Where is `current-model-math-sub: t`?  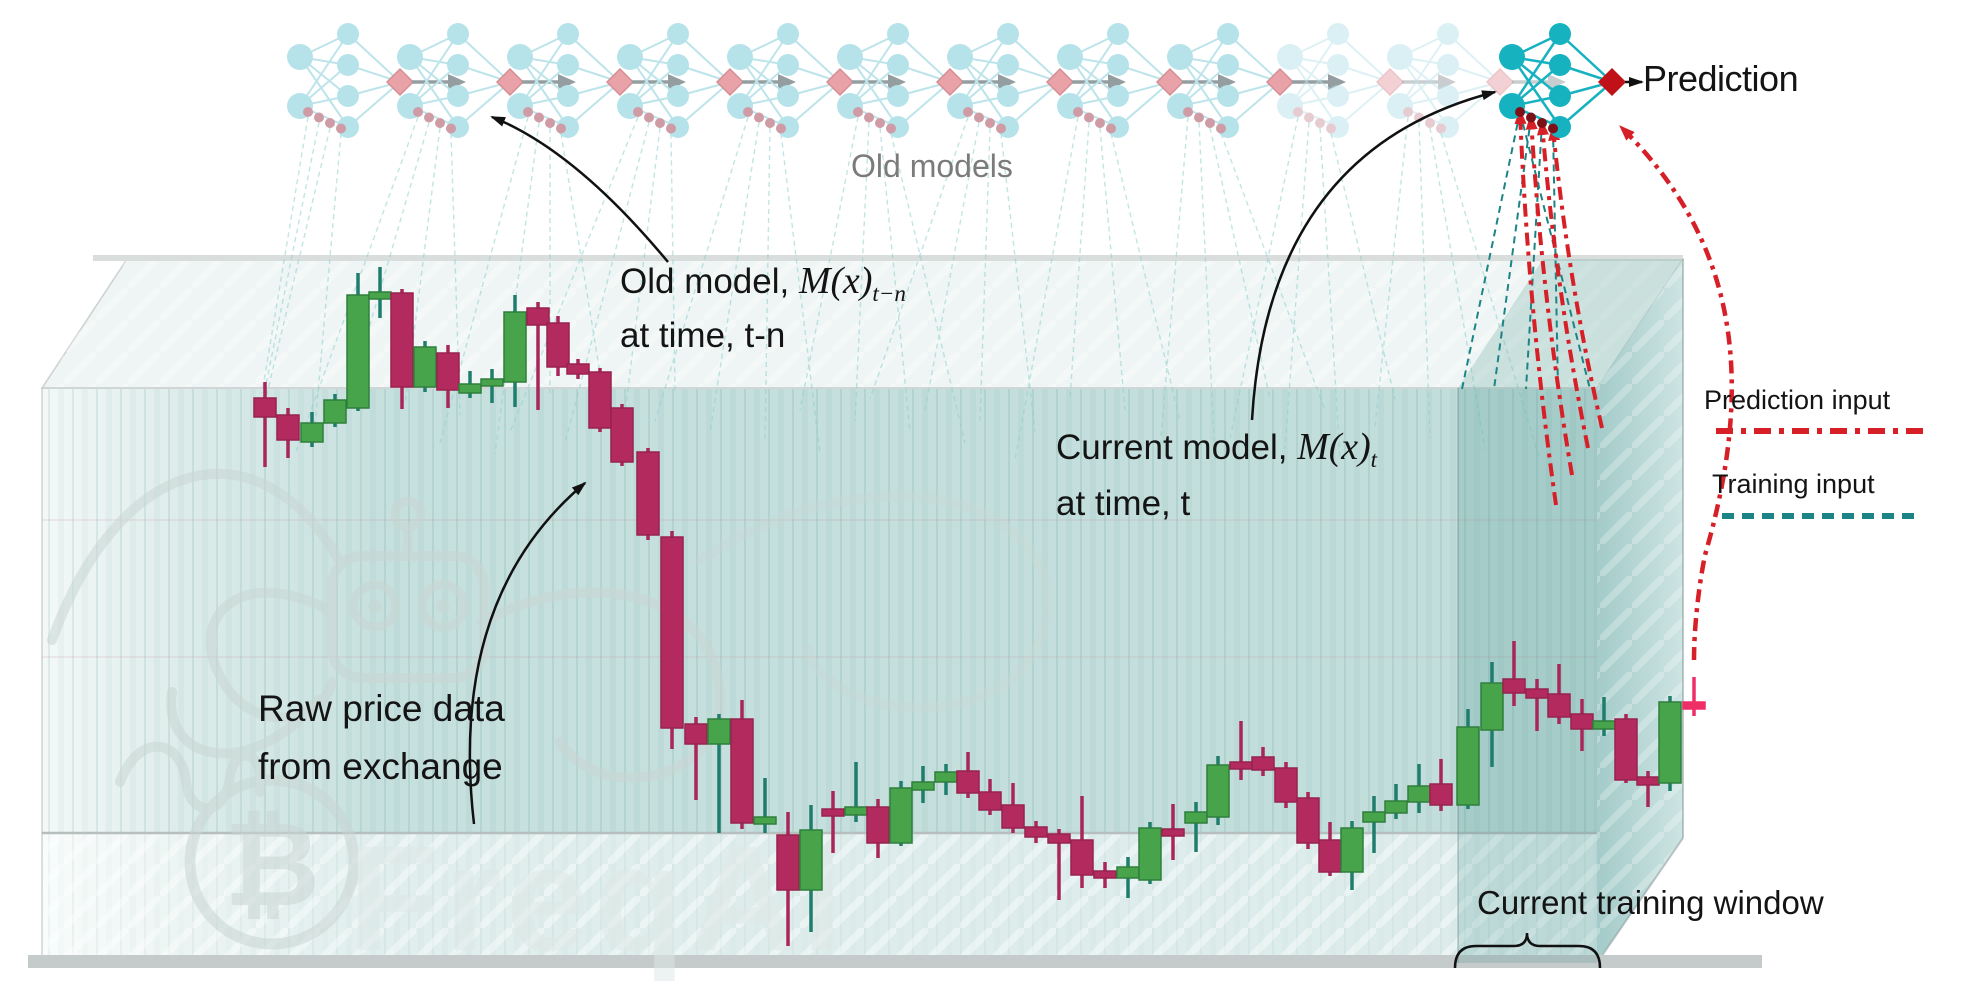 current-model-math-sub: t is located at coordinates (1374, 459).